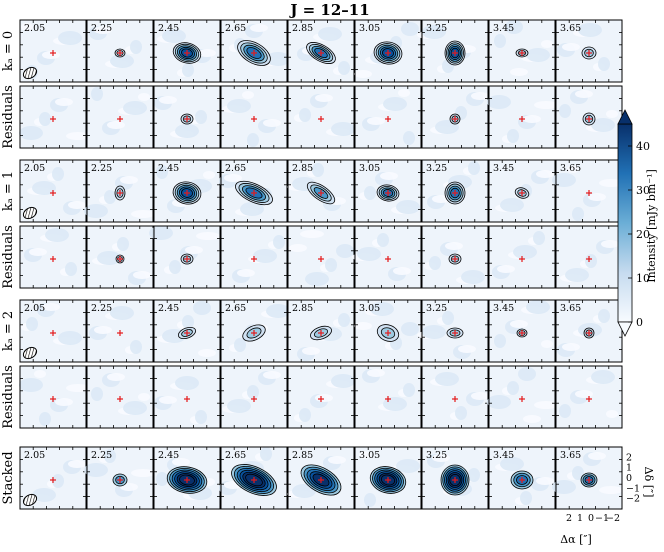 This screenshot has height=552, width=664. Describe the element at coordinates (637, 223) in the screenshot. I see `colorbar: 0 10 20 30 40 Intensity [mJy bm⁻¹]` at that location.